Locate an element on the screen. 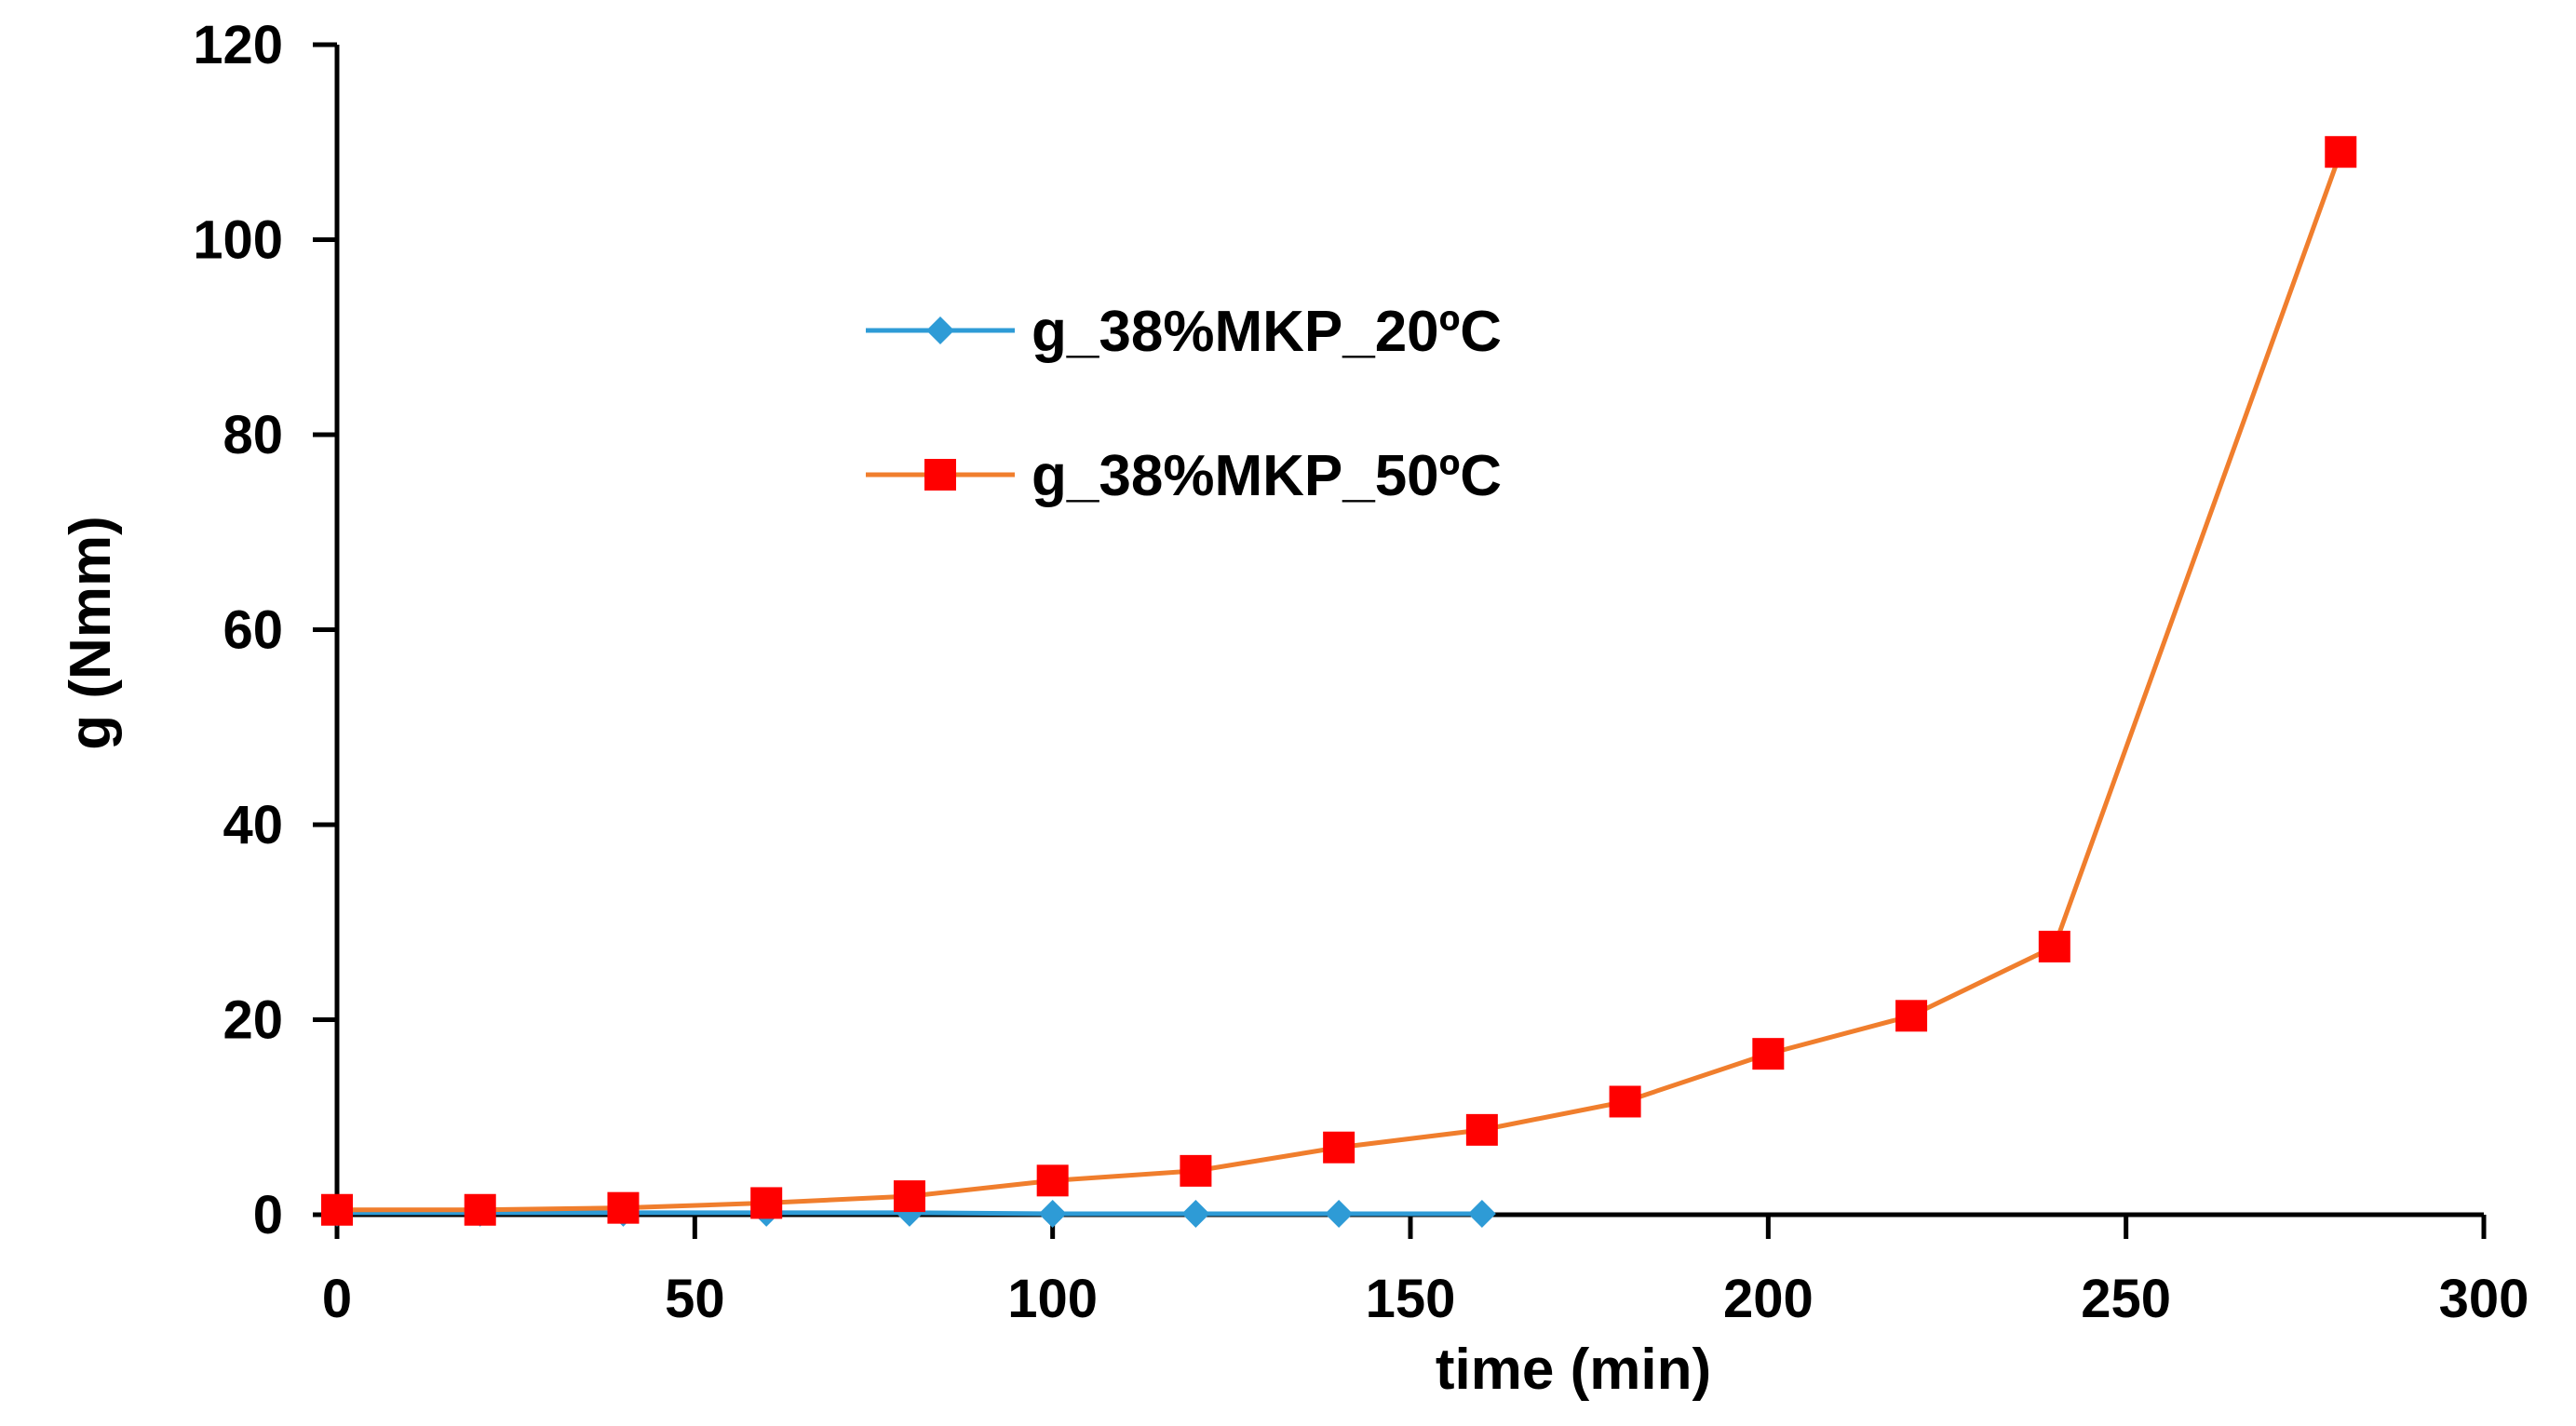 This screenshot has height=1426, width=2576. y-tick-label: 60 is located at coordinates (253, 630).